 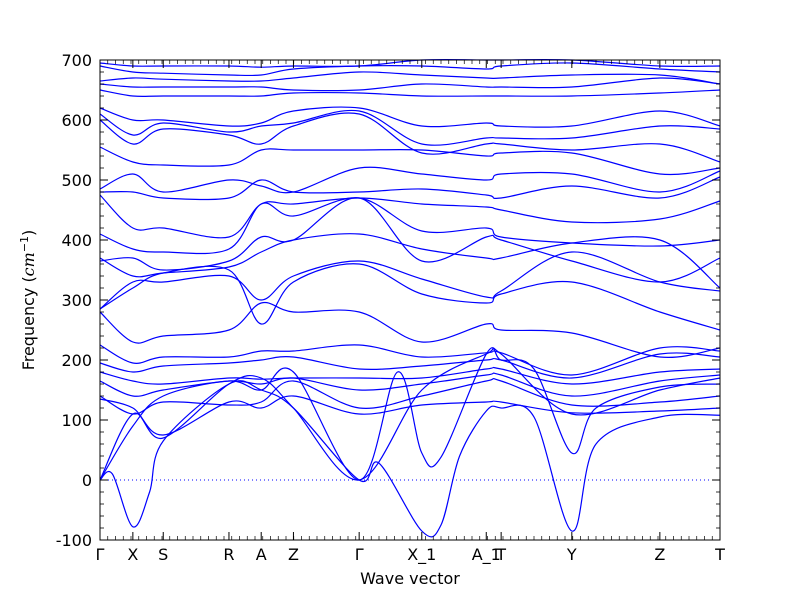 What do you see at coordinates (76, 60) in the screenshot?
I see `y-tick-label: 700` at bounding box center [76, 60].